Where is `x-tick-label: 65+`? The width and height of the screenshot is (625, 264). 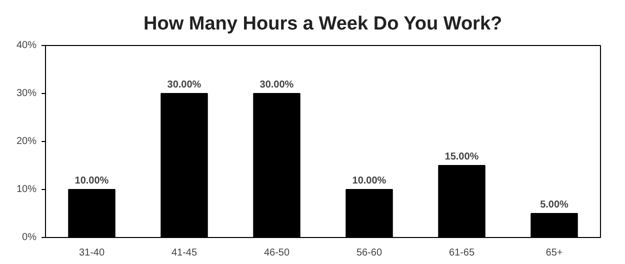 x-tick-label: 65+ is located at coordinates (554, 253).